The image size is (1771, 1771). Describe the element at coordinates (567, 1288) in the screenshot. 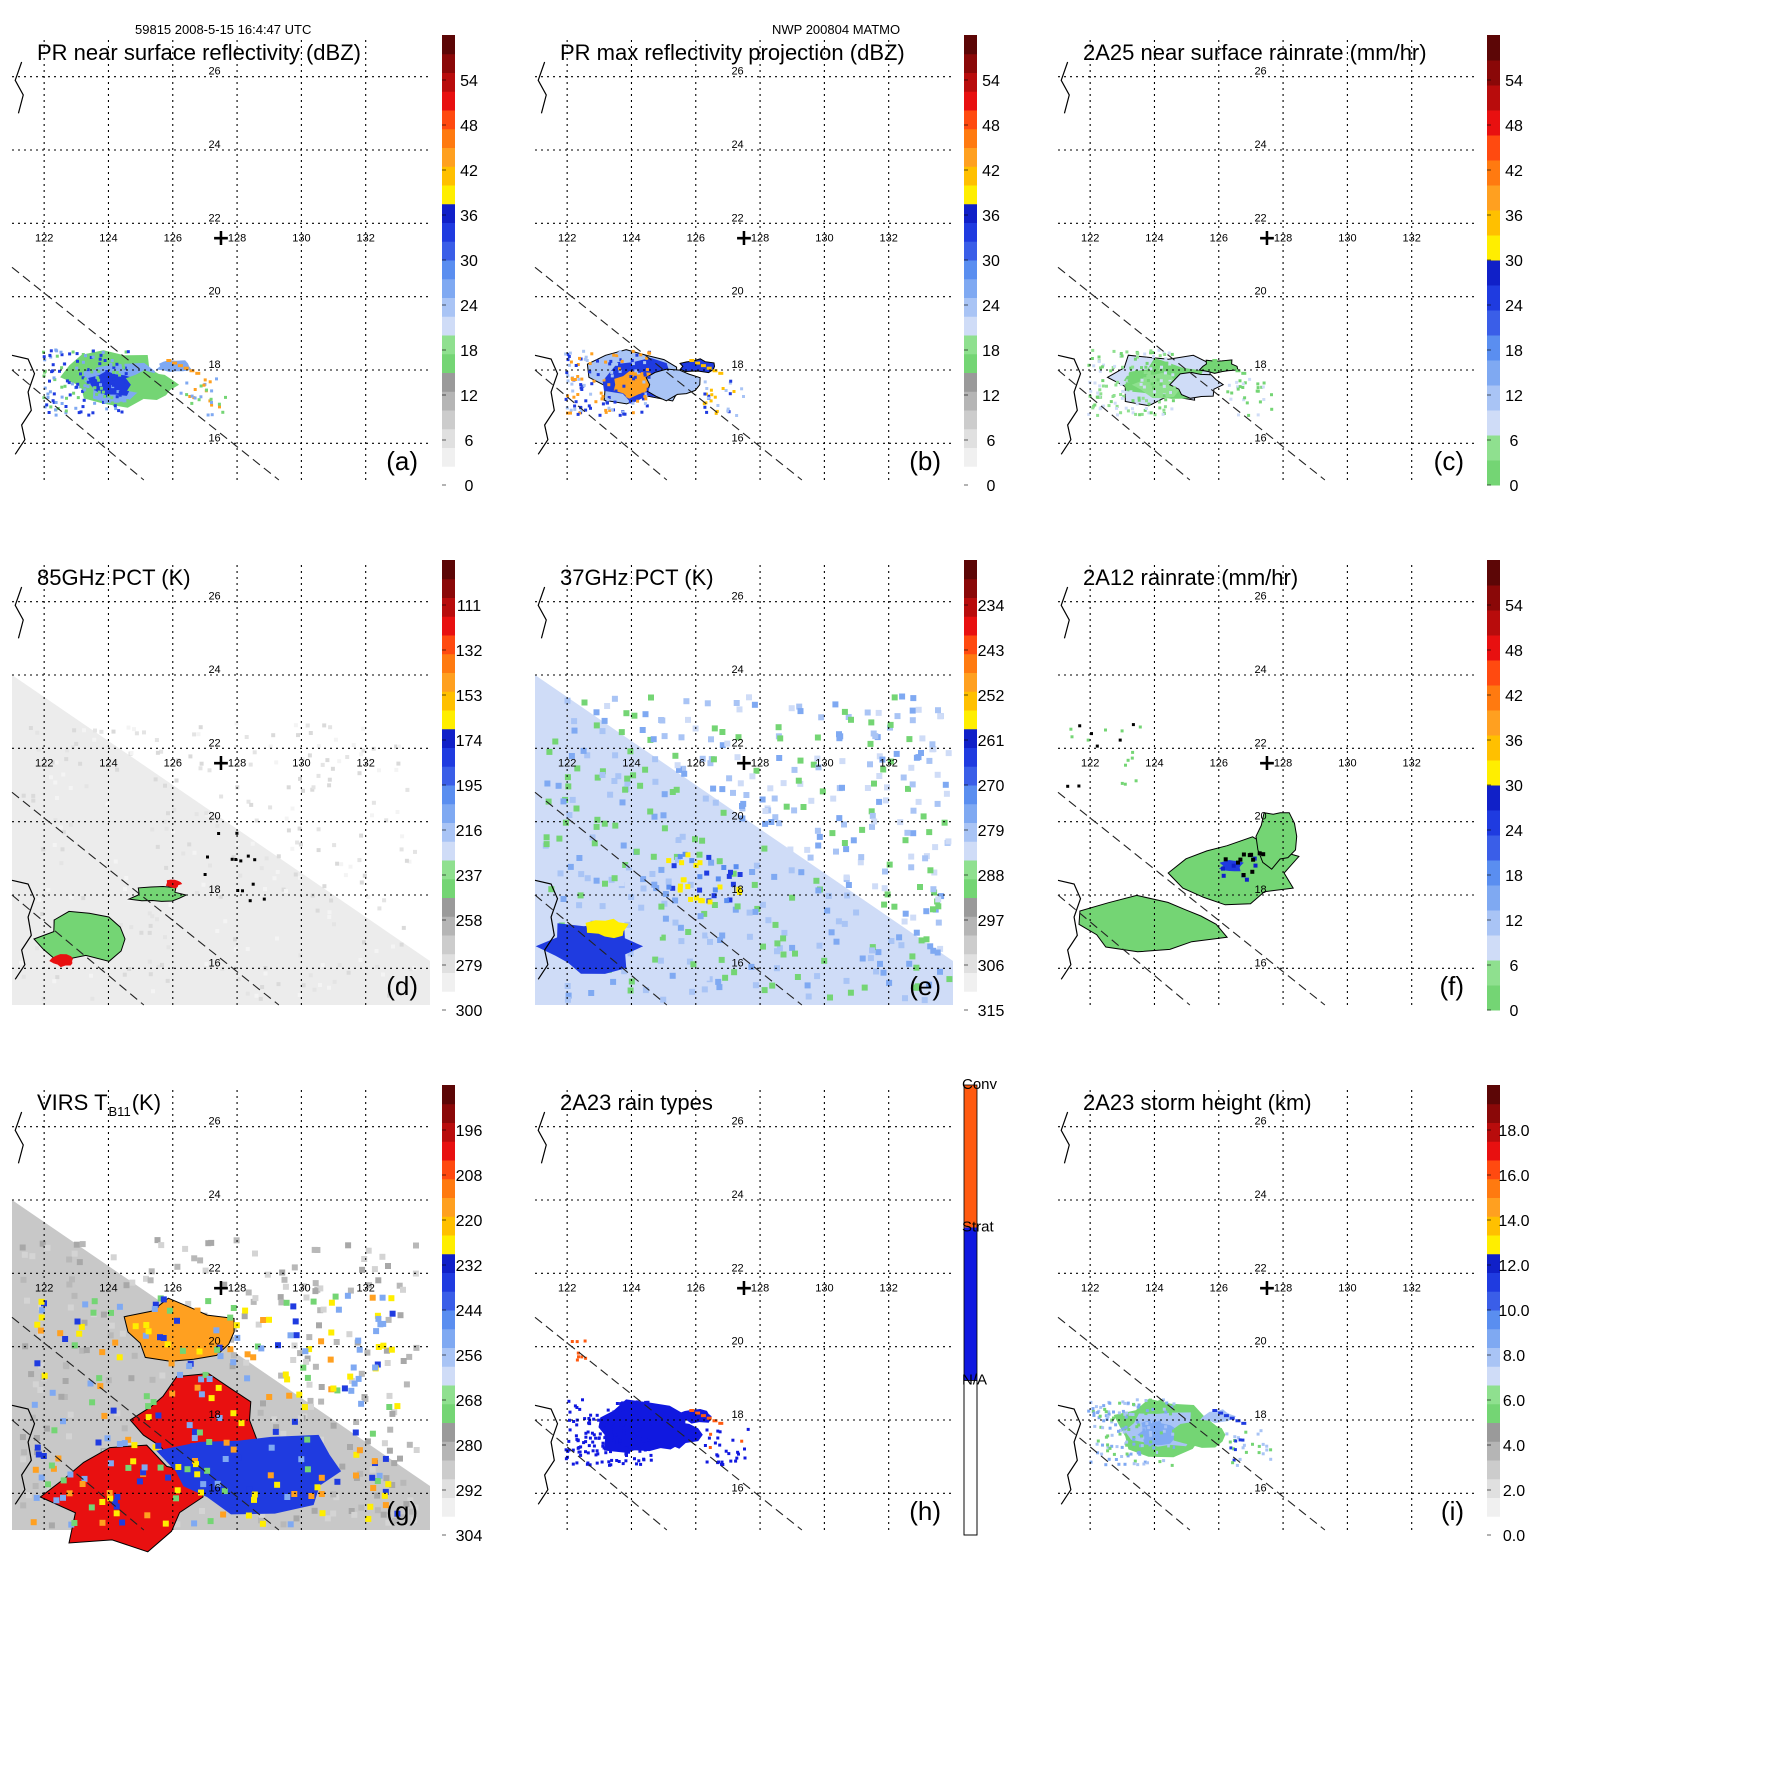

I see `lon-label: 122` at that location.